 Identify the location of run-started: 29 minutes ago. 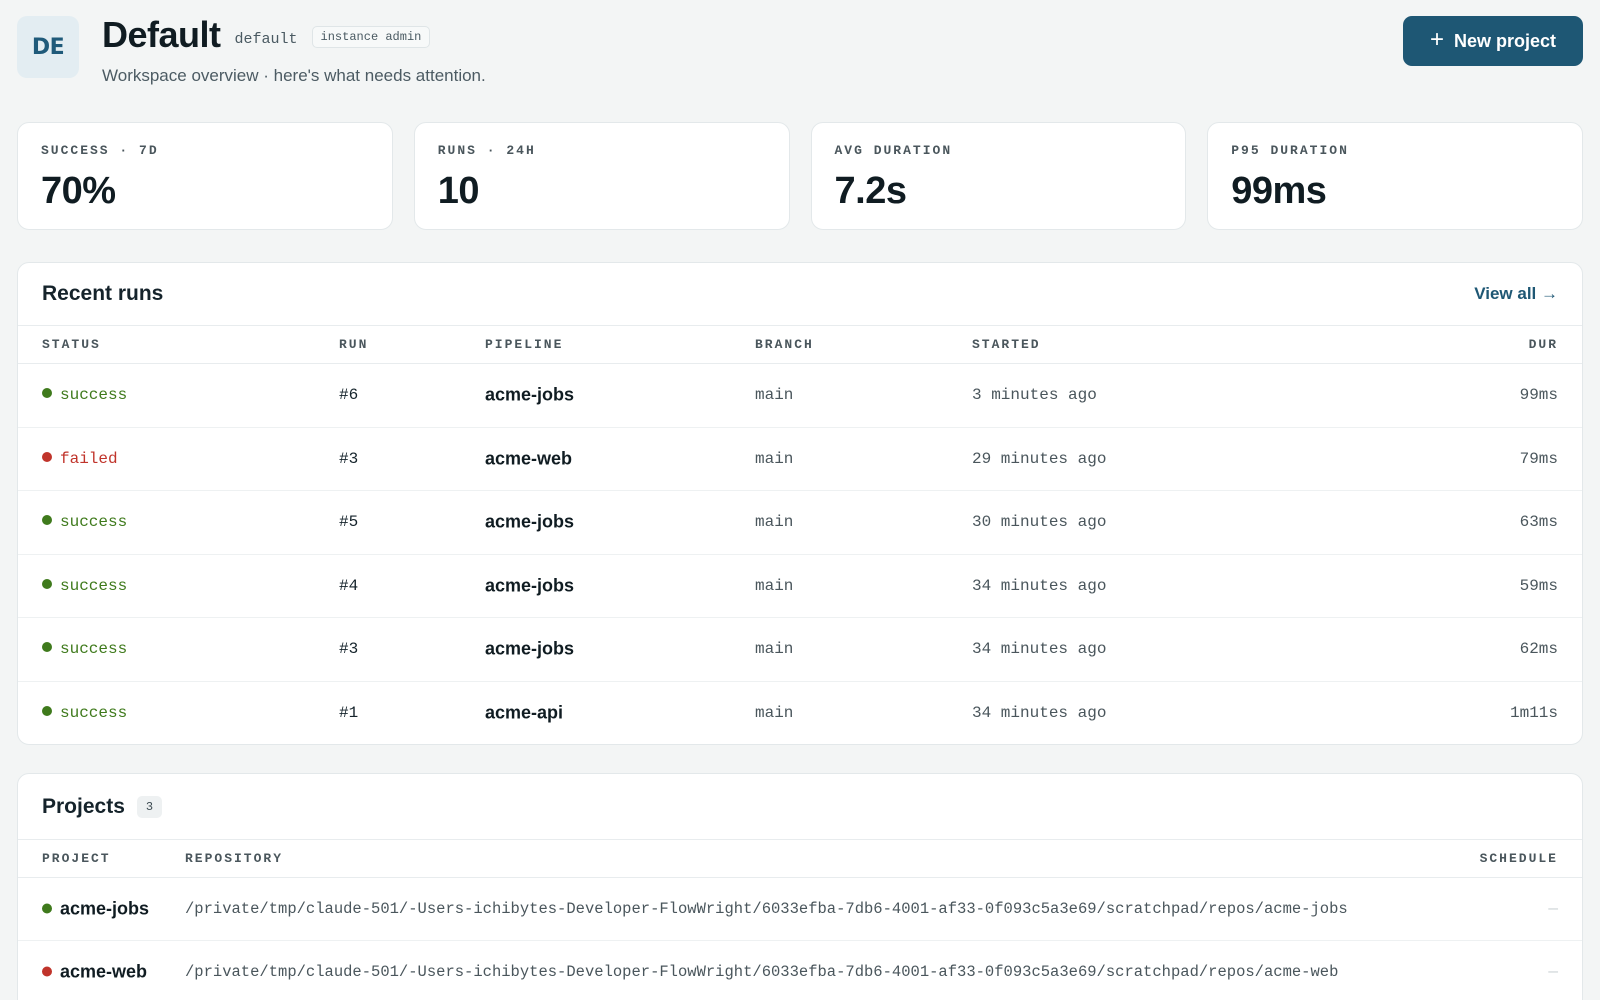
(1039, 458).